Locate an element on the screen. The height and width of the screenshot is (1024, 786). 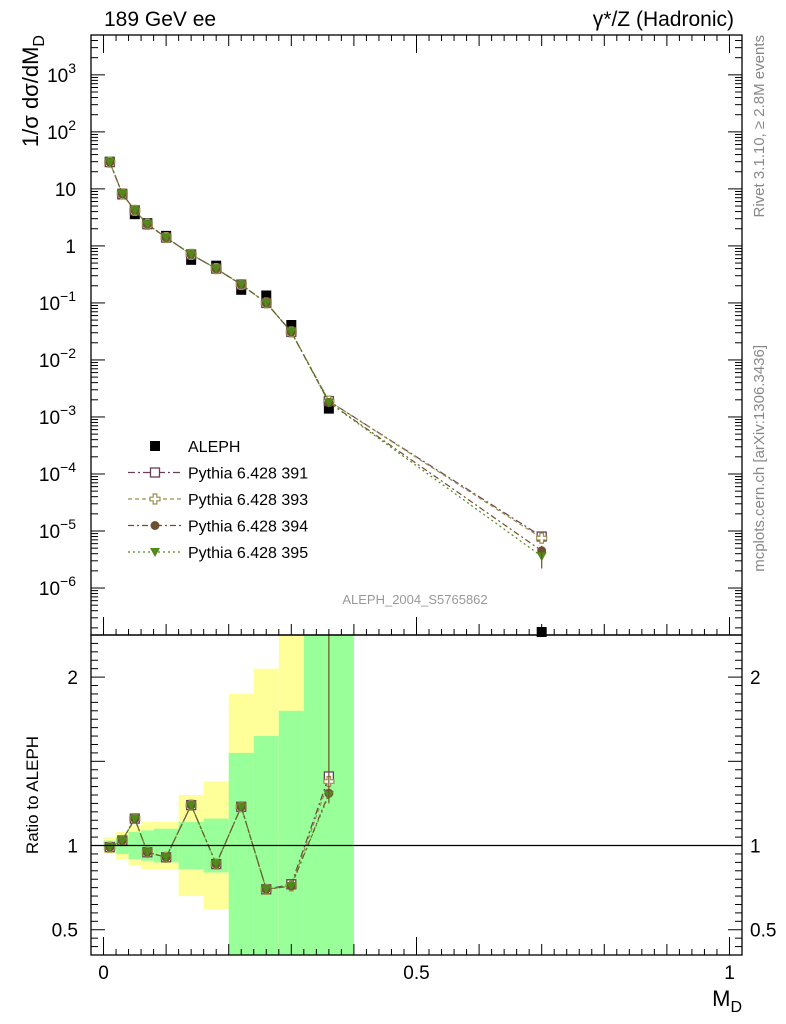
plot-title-right: γ*/Z (Hadronic) is located at coordinates (663, 19).